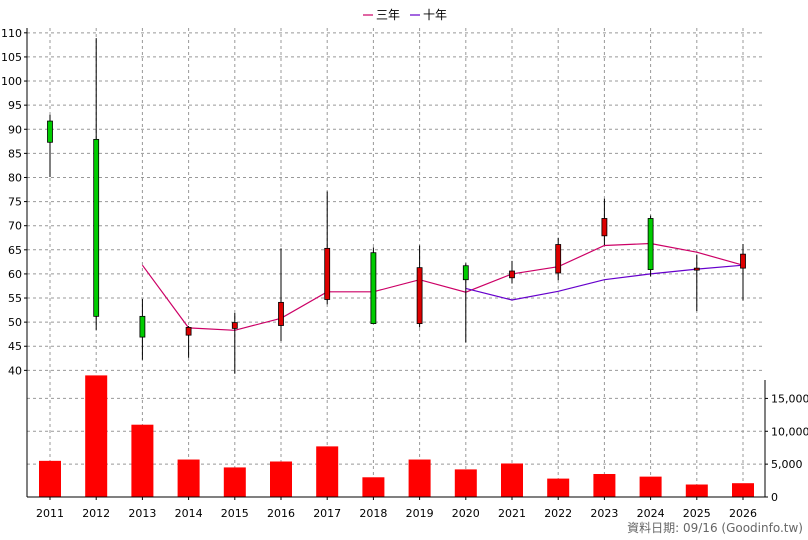 The width and height of the screenshot is (808, 540). What do you see at coordinates (420, 513) in the screenshot?
I see `x-tick-label: 2019` at bounding box center [420, 513].